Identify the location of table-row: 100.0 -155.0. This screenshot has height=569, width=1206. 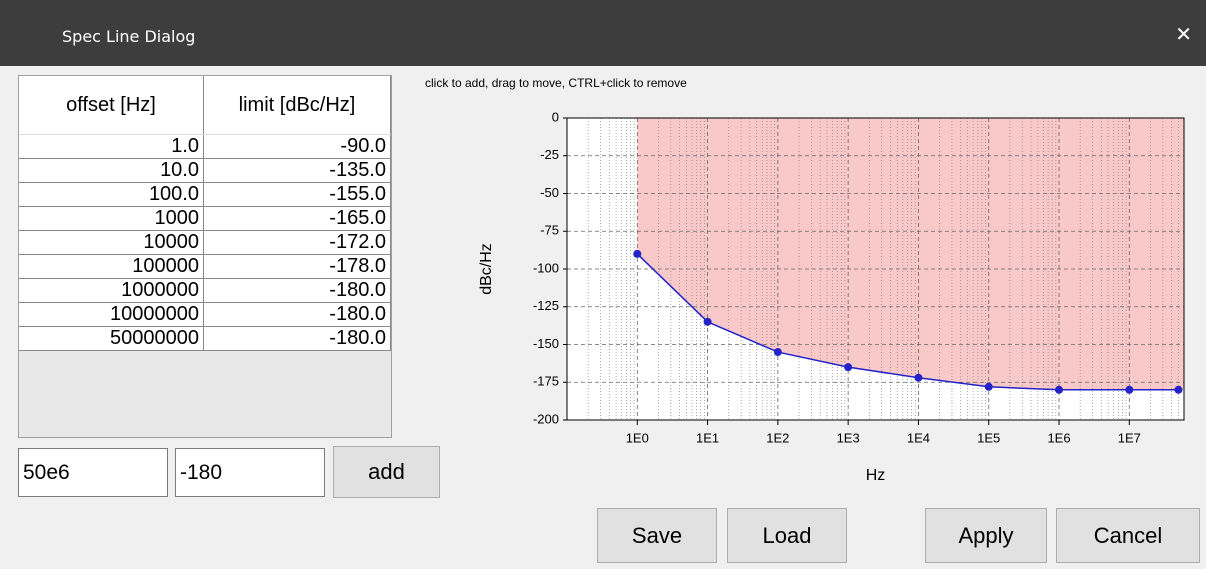
(205, 195).